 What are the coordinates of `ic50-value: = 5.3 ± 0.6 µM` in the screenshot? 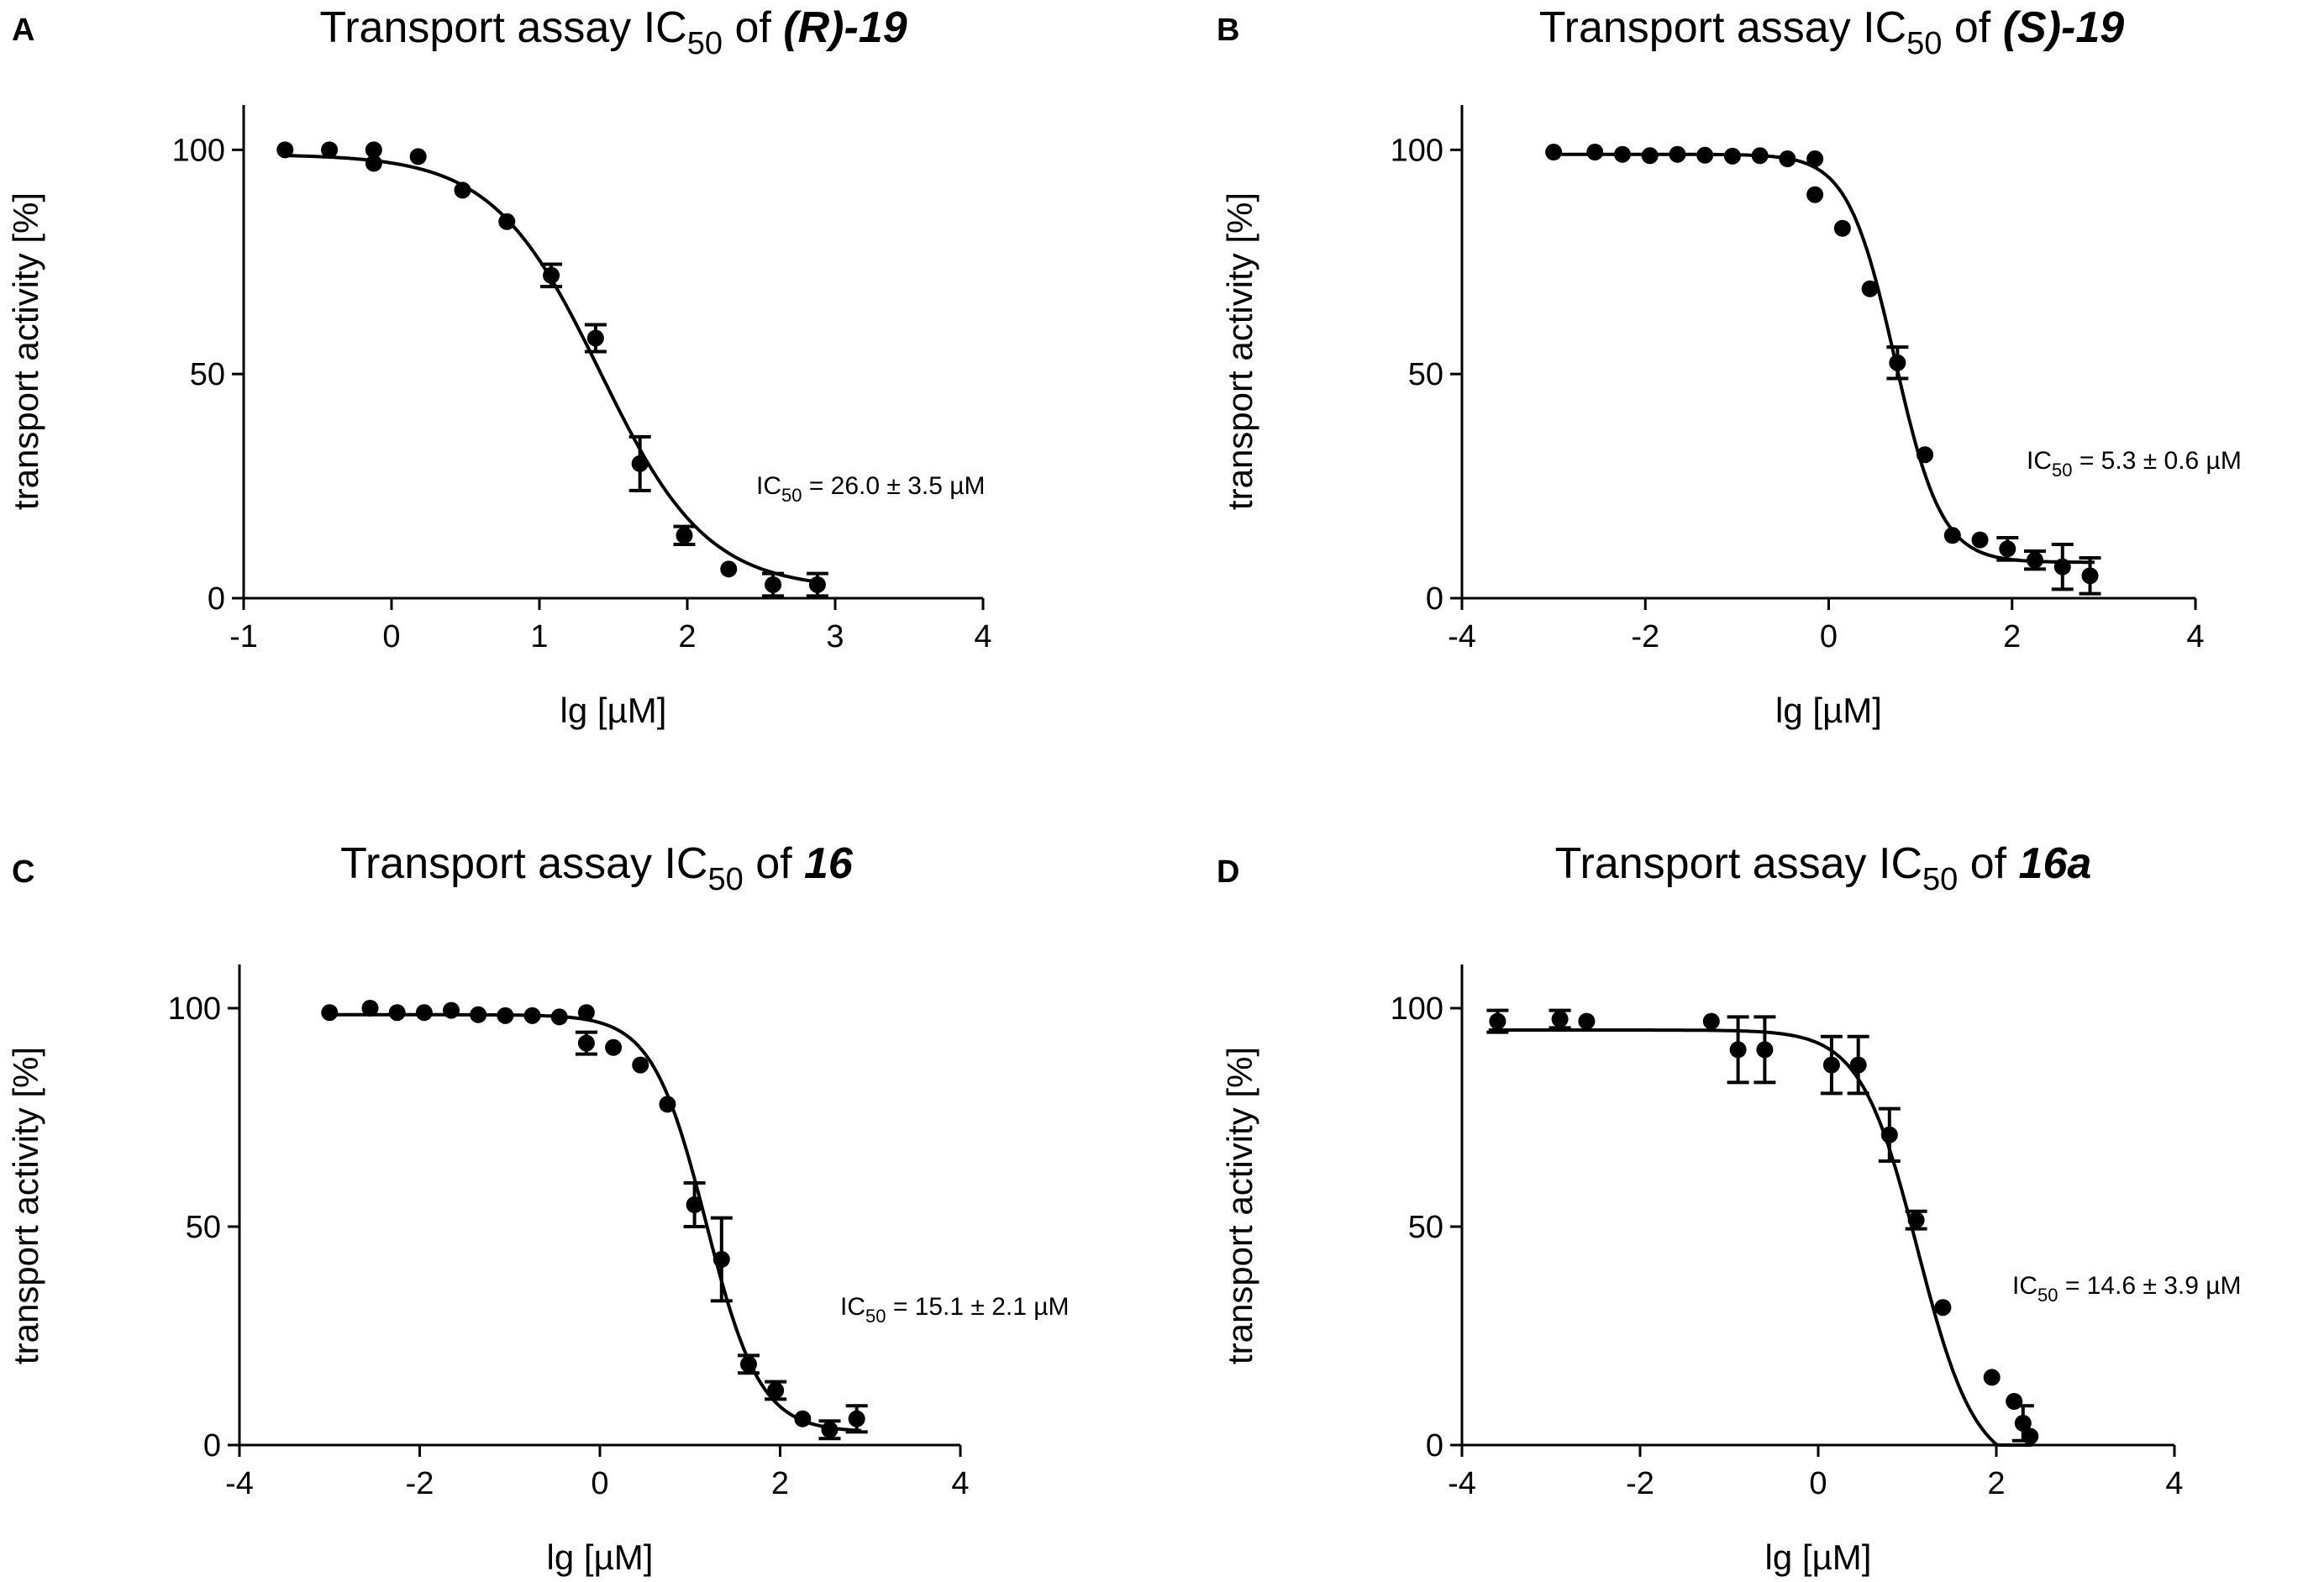 It's located at (2156, 461).